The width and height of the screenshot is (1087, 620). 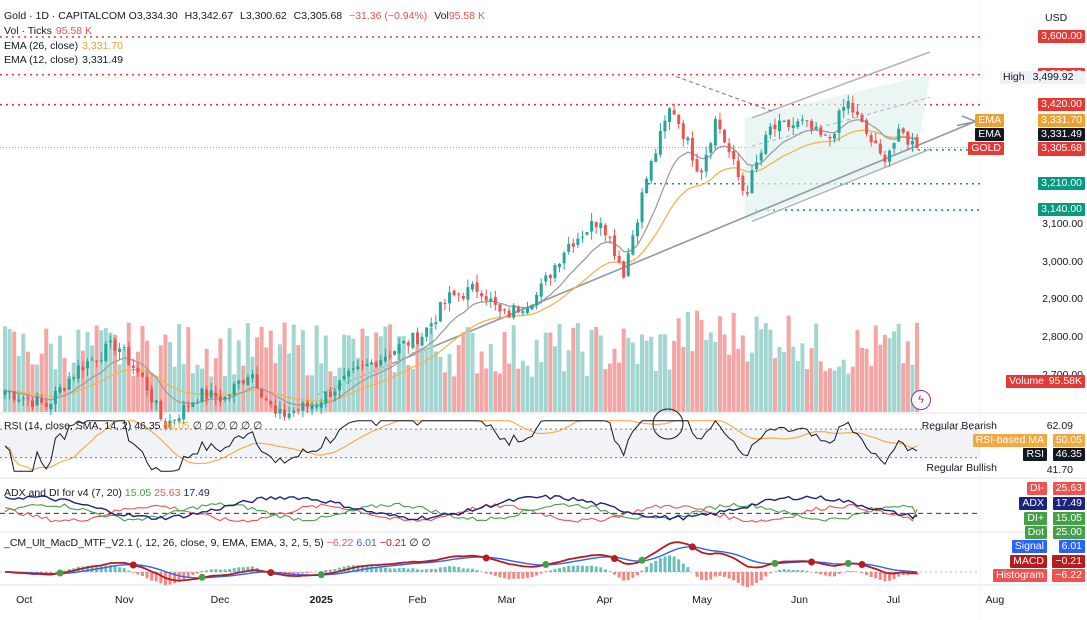 I want to click on signal-line, so click(x=461, y=562).